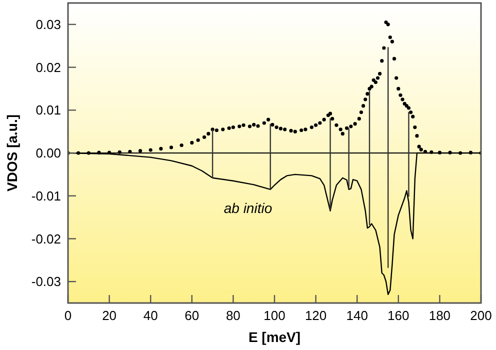  What do you see at coordinates (275, 315) in the screenshot?
I see `x-tick-label: 100` at bounding box center [275, 315].